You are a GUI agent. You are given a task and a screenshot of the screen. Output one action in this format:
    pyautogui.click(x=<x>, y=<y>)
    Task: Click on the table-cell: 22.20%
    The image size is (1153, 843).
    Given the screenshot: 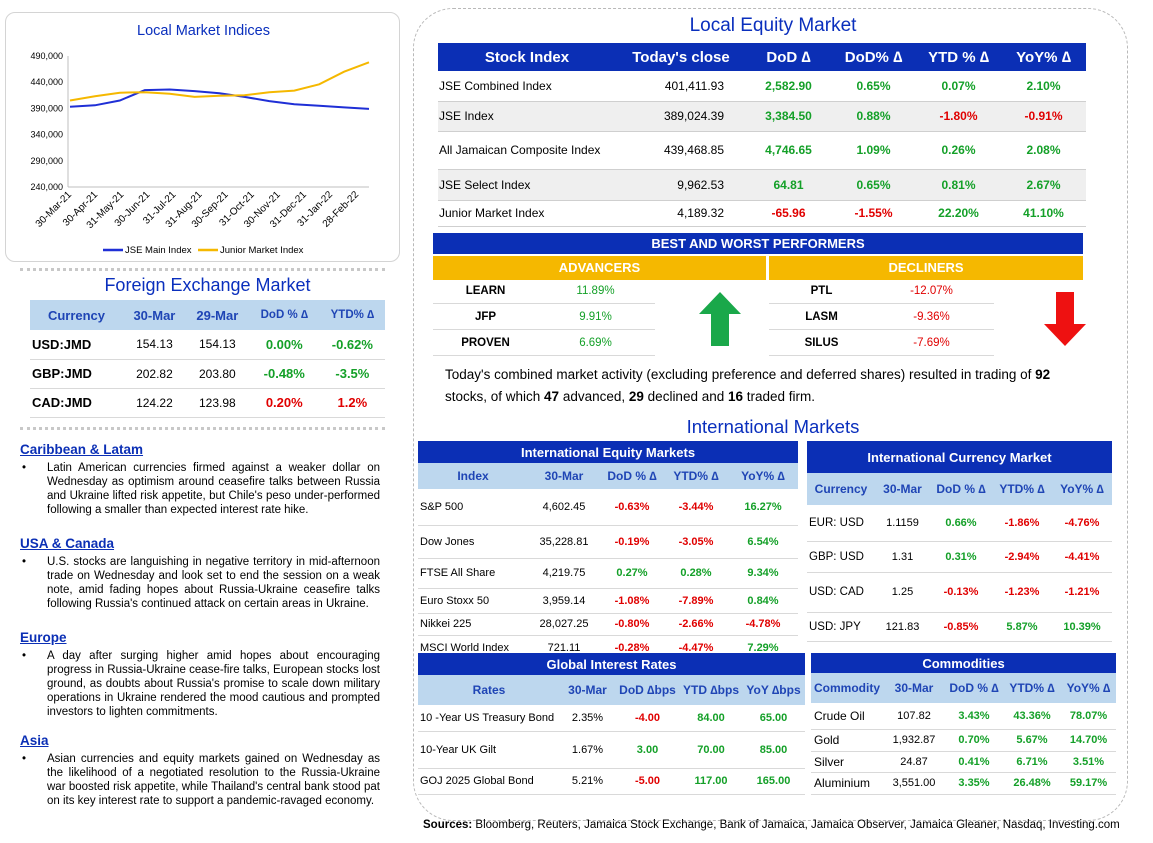 What is the action you would take?
    pyautogui.click(x=958, y=213)
    